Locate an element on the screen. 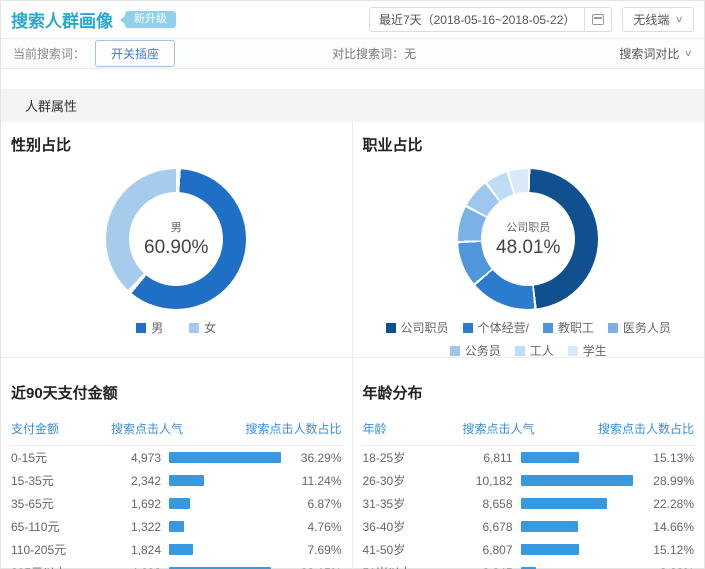 This screenshot has width=705, height=569. date-range-picker: 最近7天（2018-05-16~2018-05-22） is located at coordinates (490, 19).